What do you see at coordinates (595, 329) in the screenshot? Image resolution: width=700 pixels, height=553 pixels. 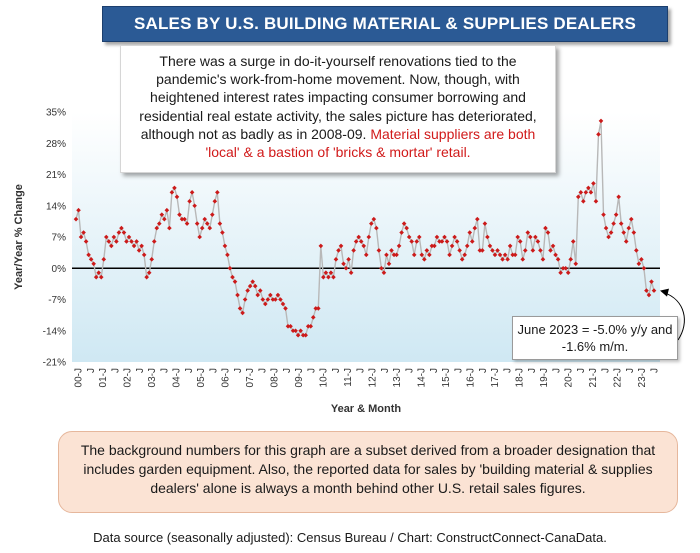 I see `annotation-line-1: June 2023 = -5.0% y/y and` at bounding box center [595, 329].